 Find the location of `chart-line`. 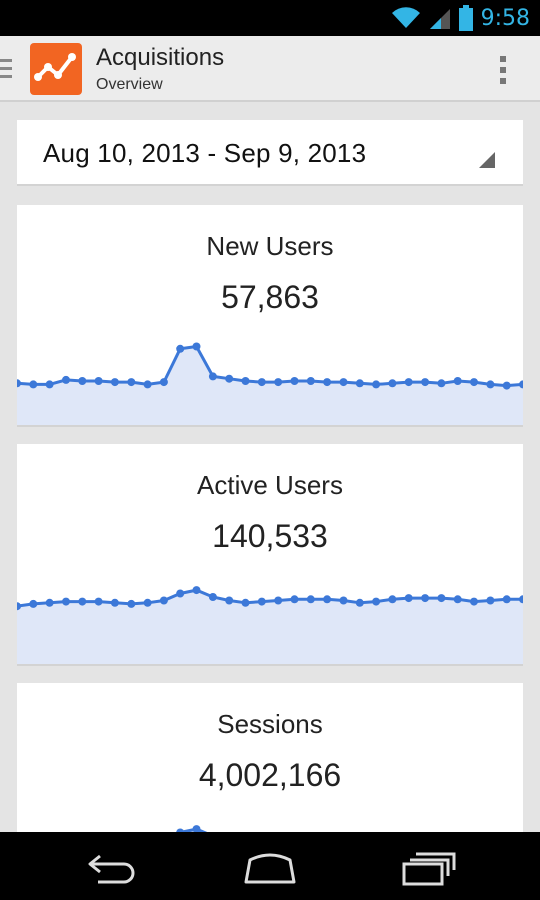

chart-line is located at coordinates (270, 366).